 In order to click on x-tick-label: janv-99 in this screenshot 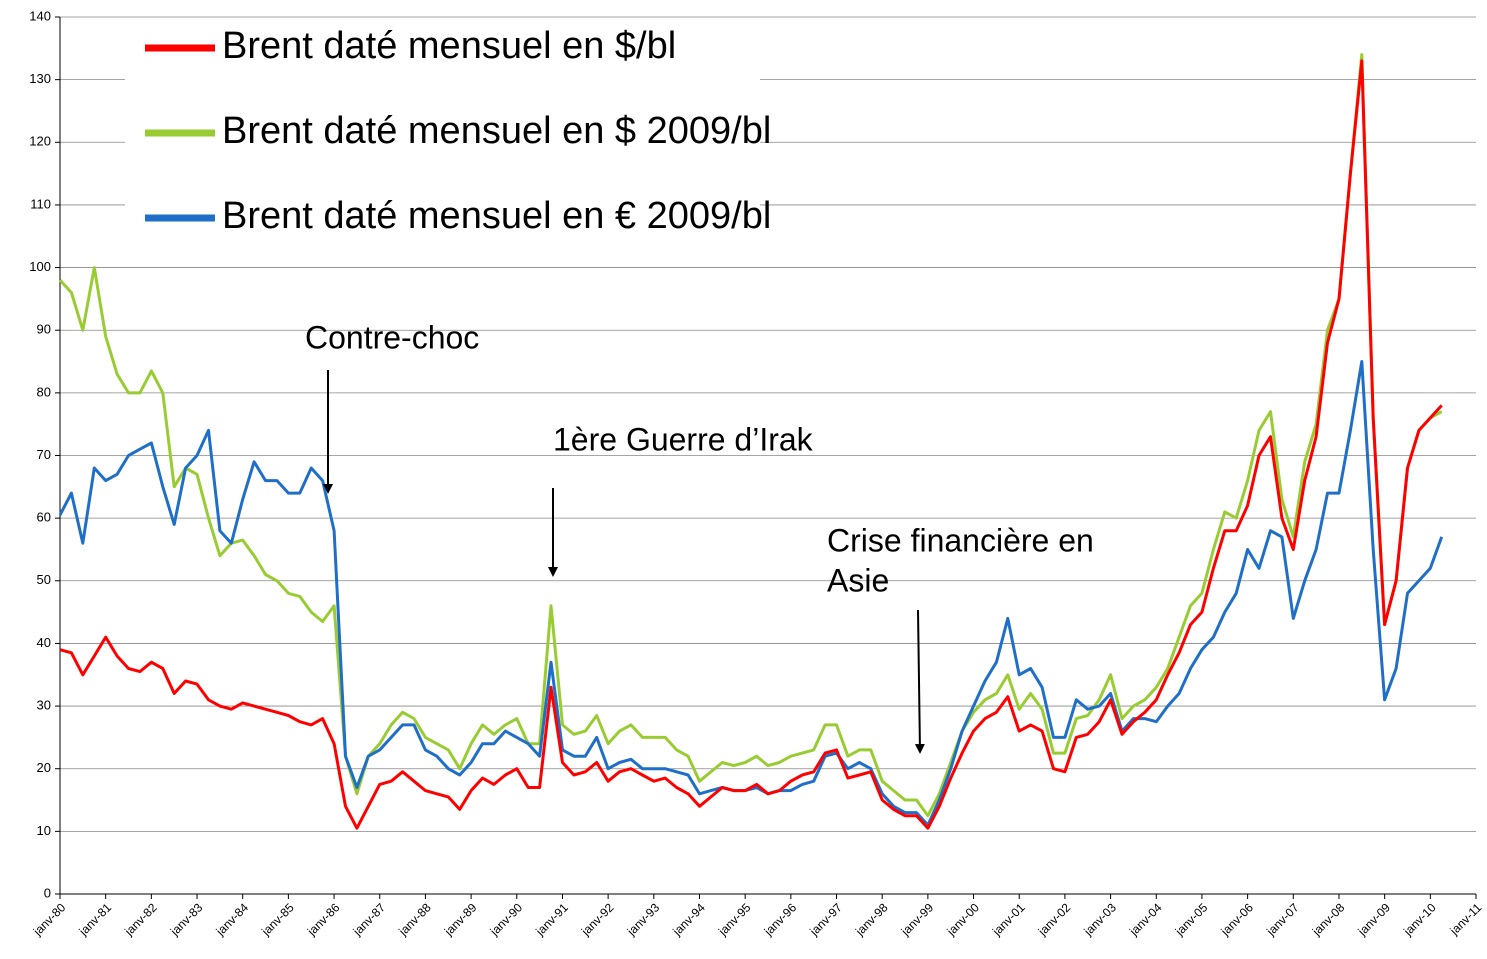, I will do `click(917, 919)`.